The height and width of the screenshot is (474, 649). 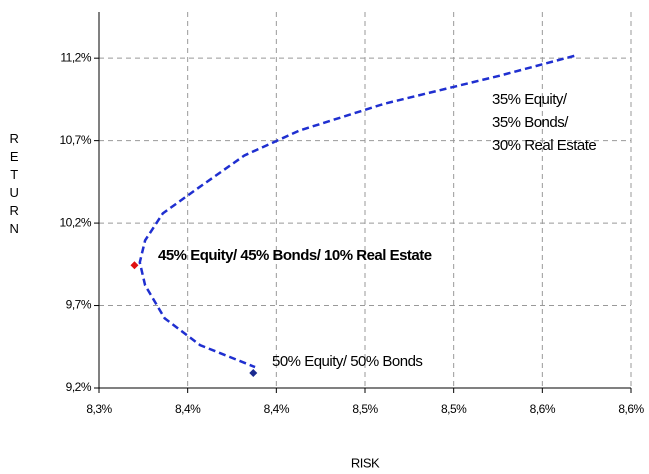 I want to click on y-tick-label: 10,2%, so click(x=75, y=222).